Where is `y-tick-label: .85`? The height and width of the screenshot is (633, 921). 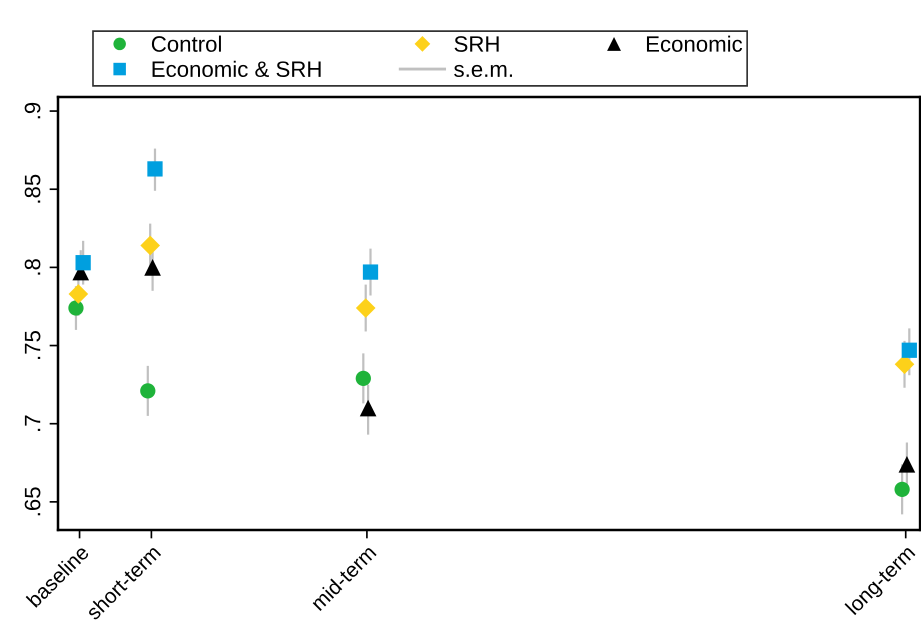 y-tick-label: .85 is located at coordinates (32, 188).